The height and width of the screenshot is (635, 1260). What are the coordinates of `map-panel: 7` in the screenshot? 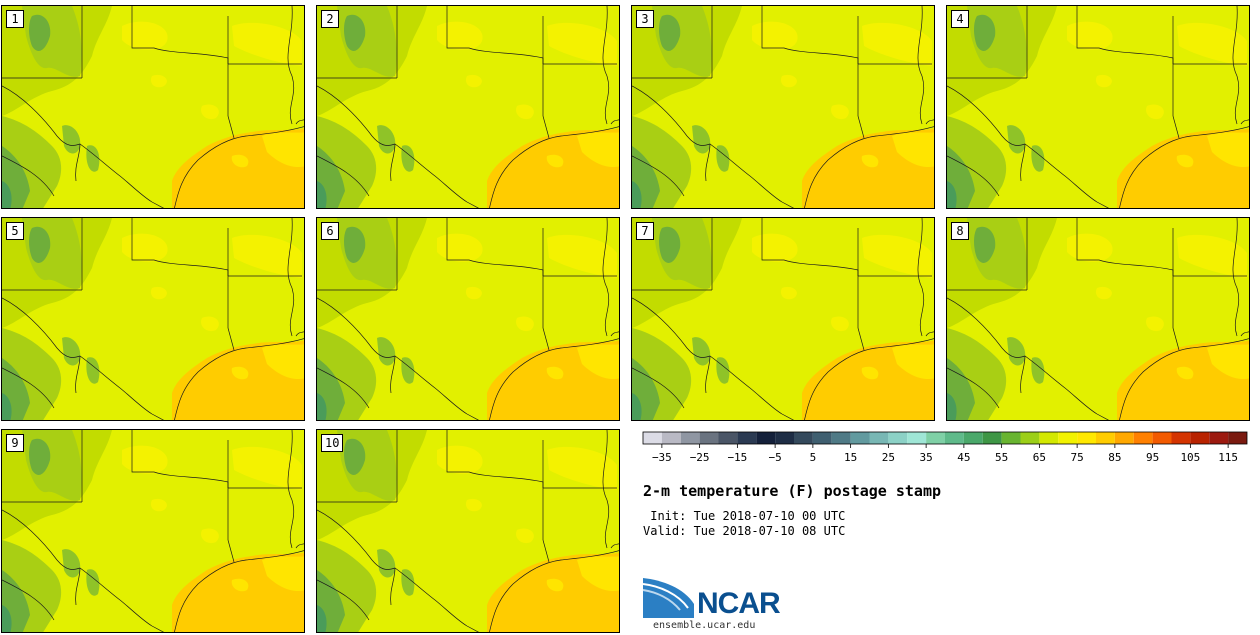 It's located at (783, 319).